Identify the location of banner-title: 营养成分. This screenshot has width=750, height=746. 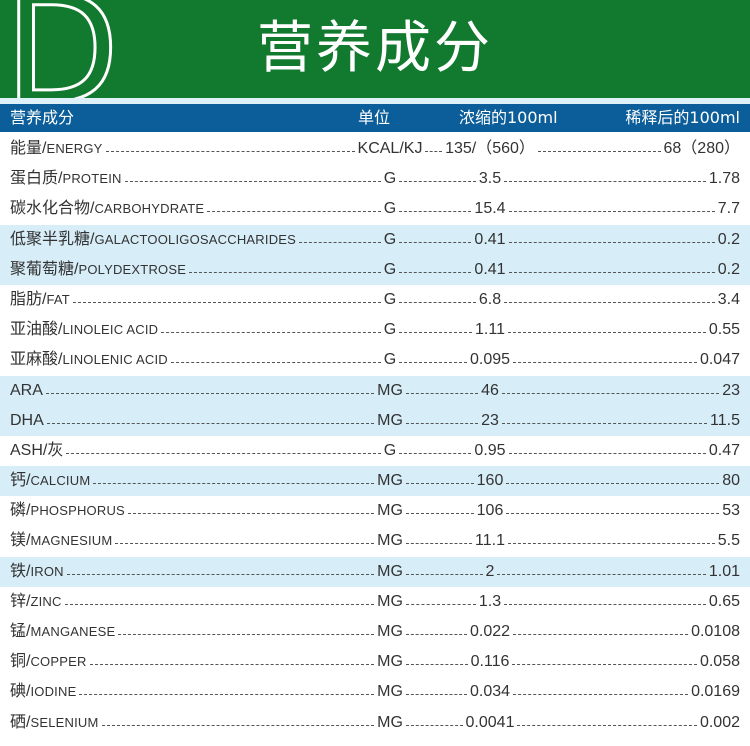
(375, 48).